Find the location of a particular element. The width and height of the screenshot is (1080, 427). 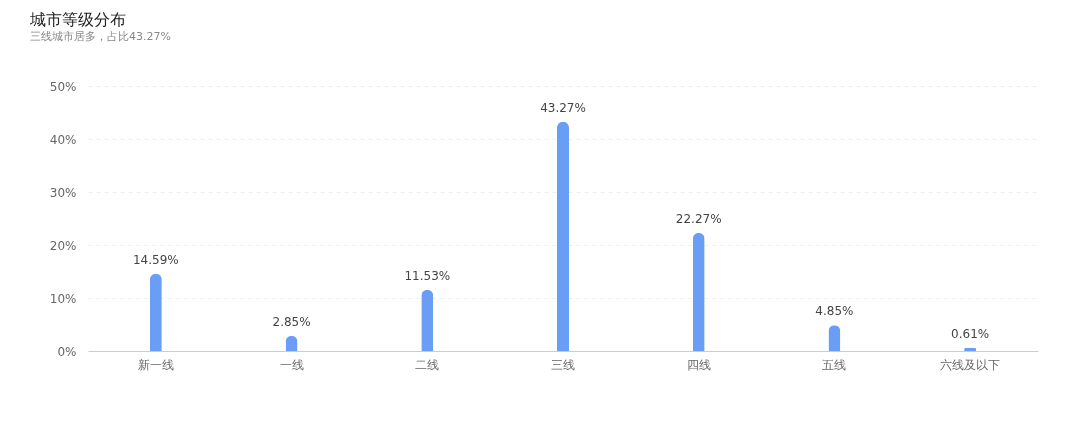

x-tick-label: 五线 is located at coordinates (834, 364).